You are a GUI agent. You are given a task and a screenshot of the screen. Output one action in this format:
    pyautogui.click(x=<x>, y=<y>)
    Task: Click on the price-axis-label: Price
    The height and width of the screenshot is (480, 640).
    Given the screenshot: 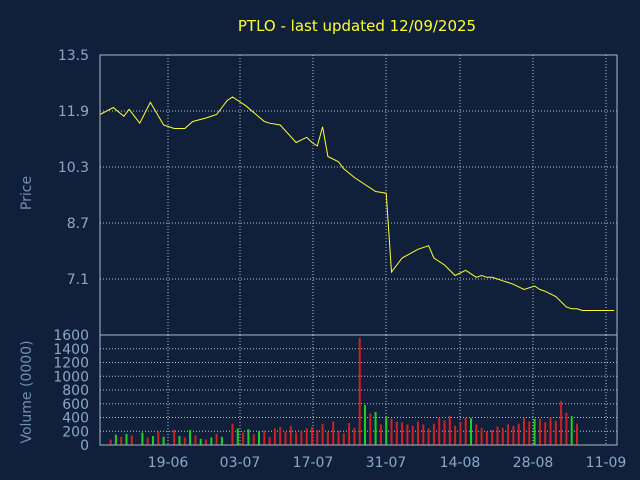 What is the action you would take?
    pyautogui.click(x=27, y=193)
    